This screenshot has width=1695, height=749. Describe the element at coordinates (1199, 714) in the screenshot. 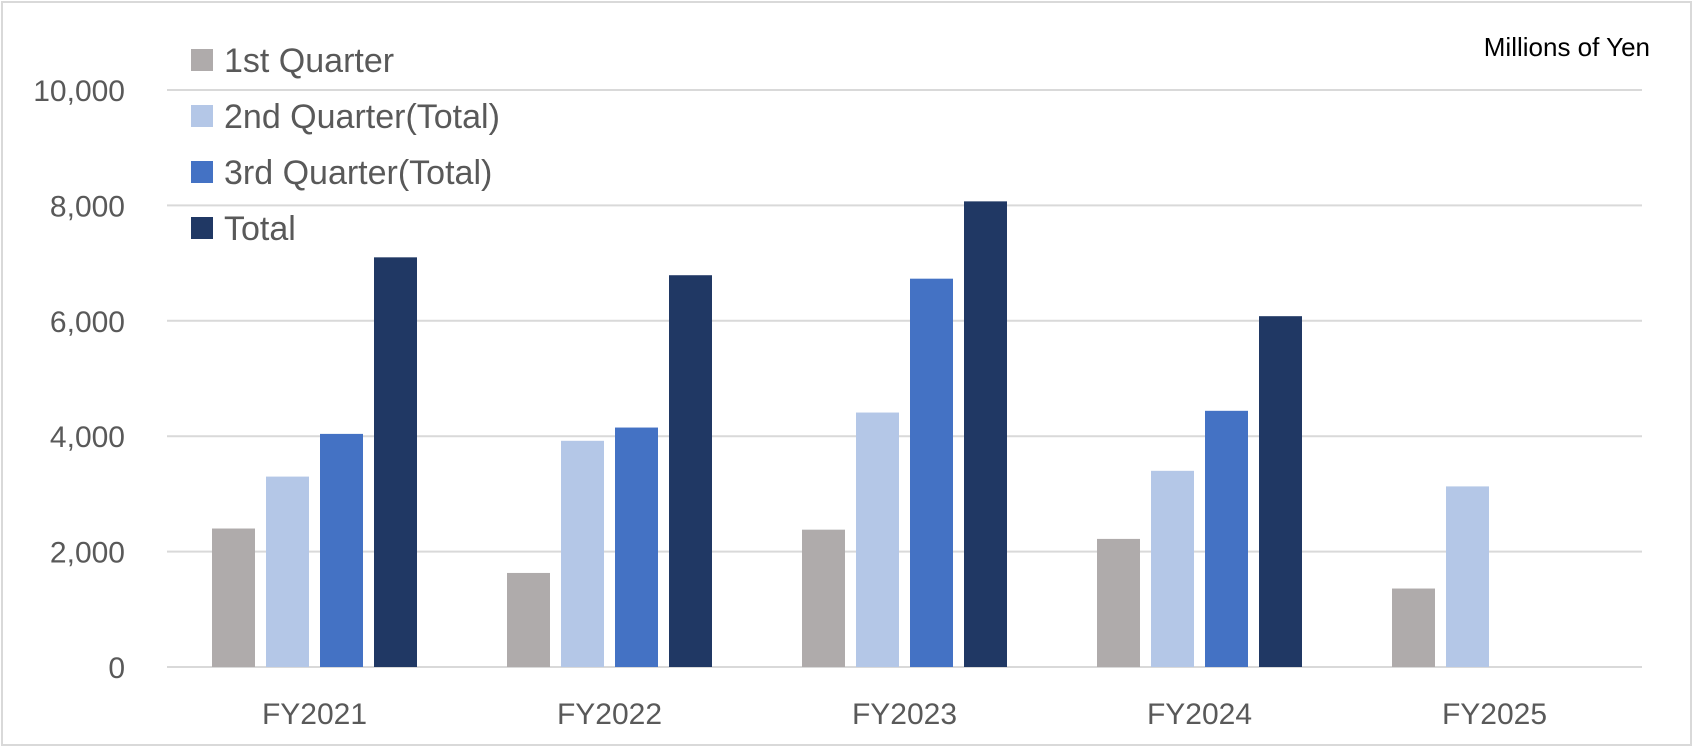

I see `x-tick-label: FY2024` at that location.